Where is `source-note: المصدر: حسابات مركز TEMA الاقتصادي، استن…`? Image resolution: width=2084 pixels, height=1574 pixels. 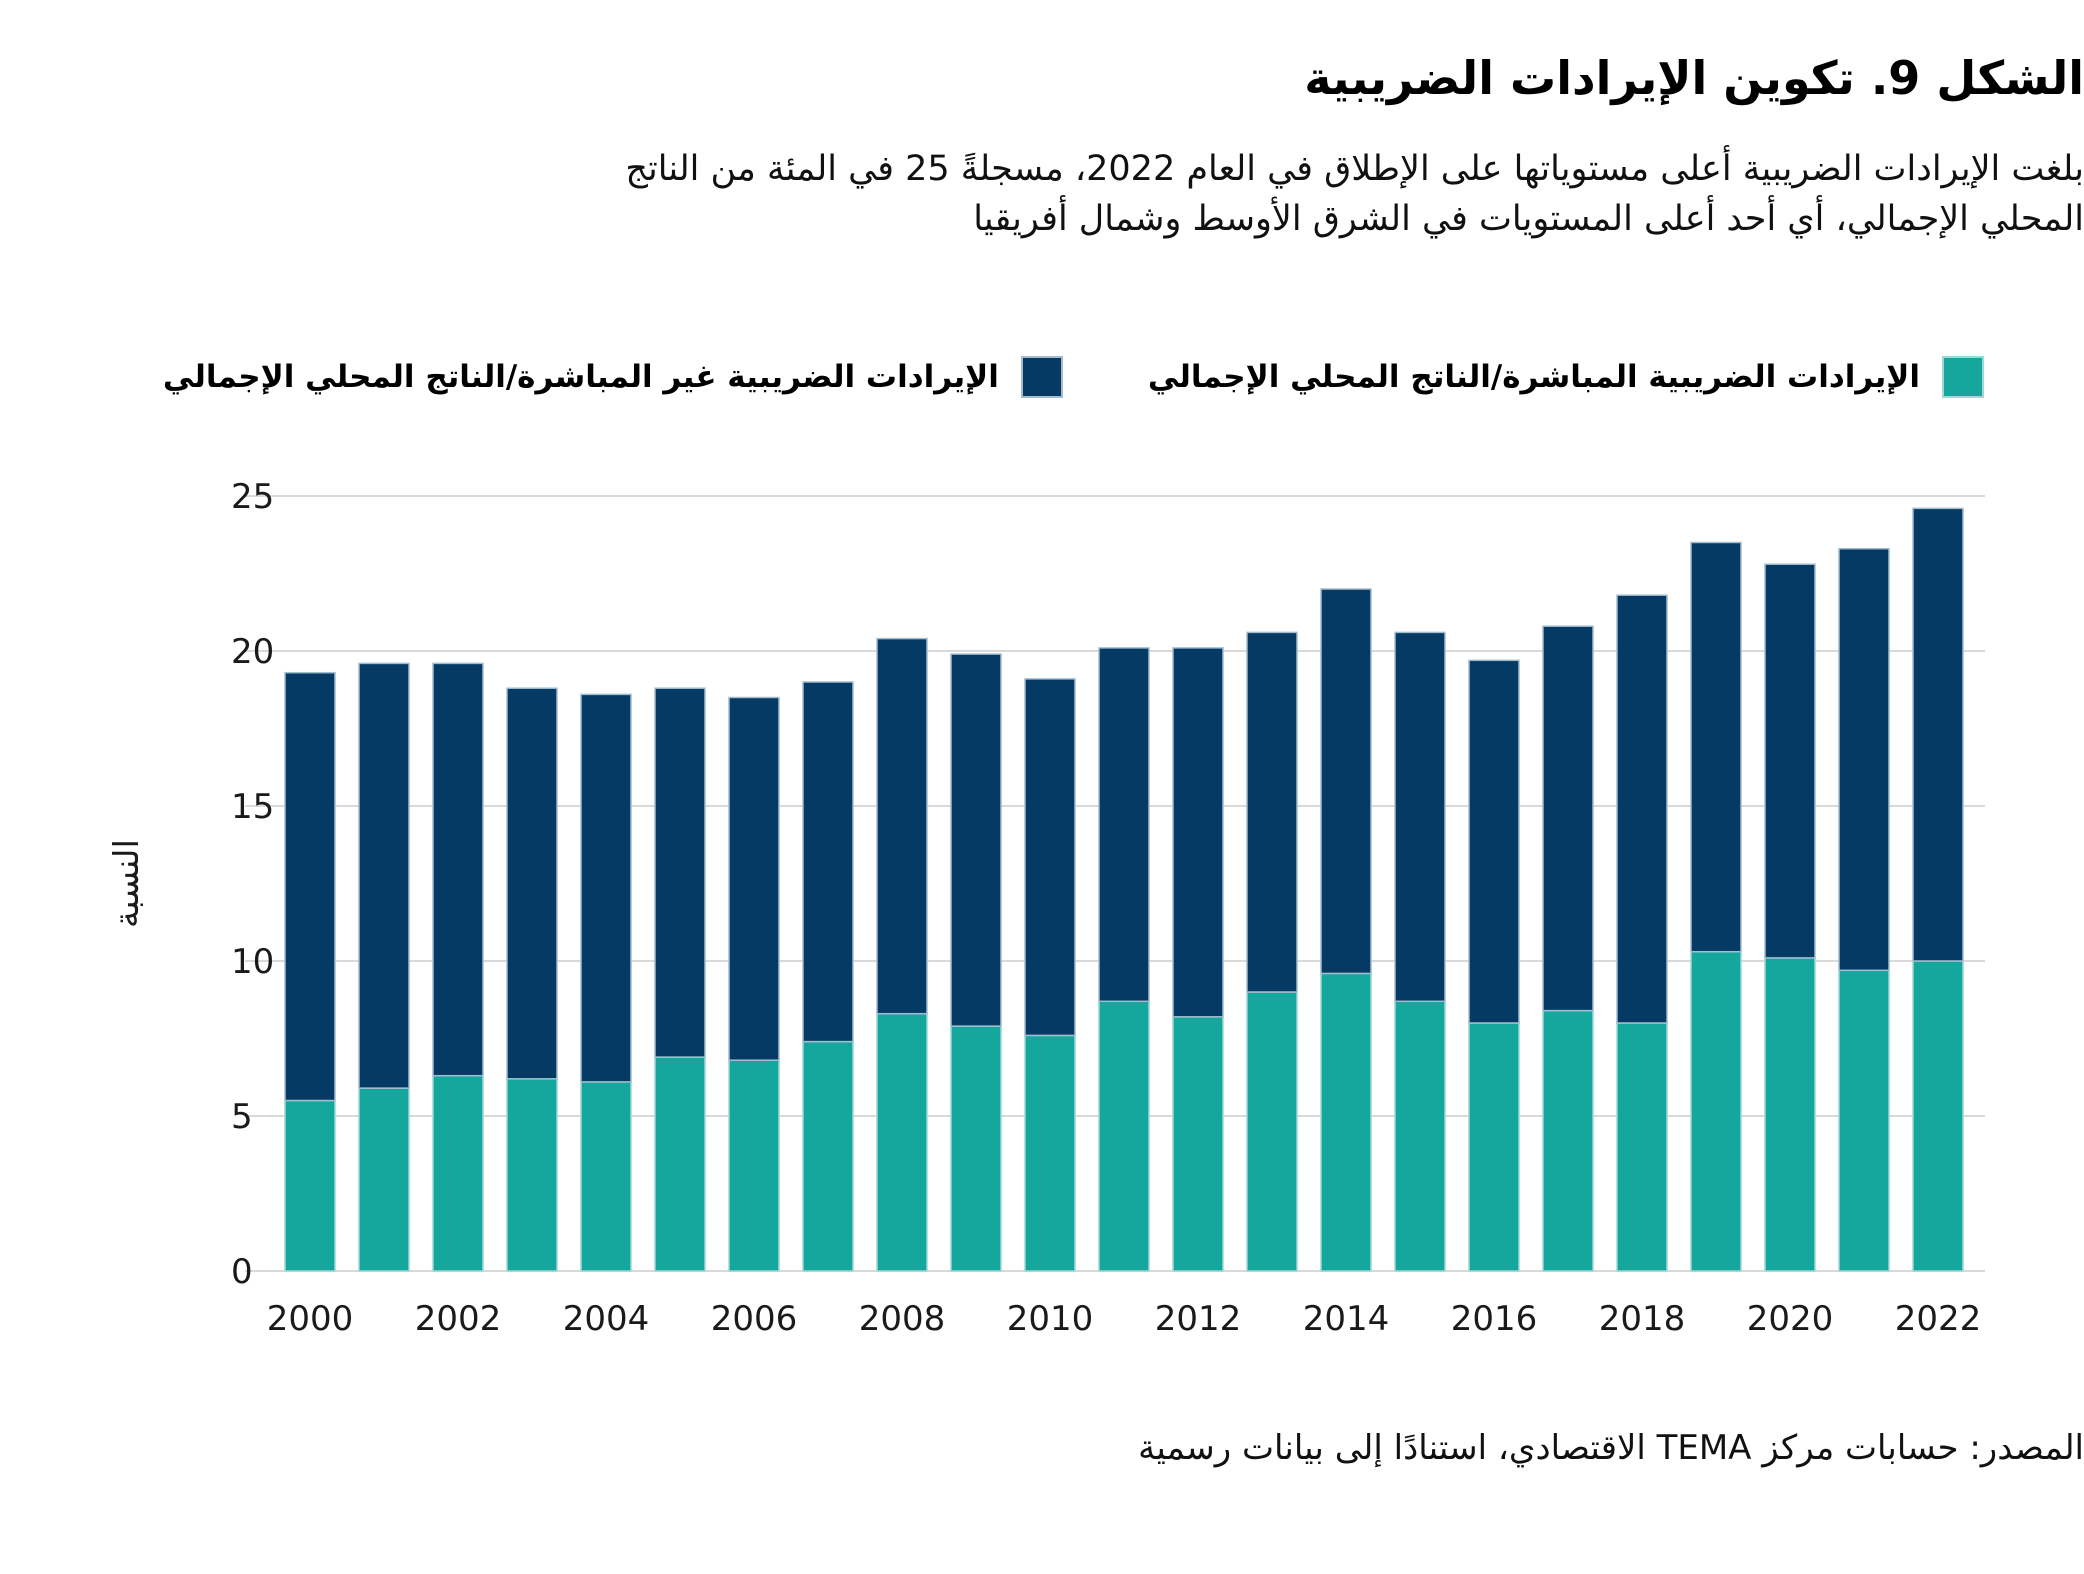 source-note: المصدر: حسابات مركز TEMA الاقتصادي، استن… is located at coordinates (1611, 1448).